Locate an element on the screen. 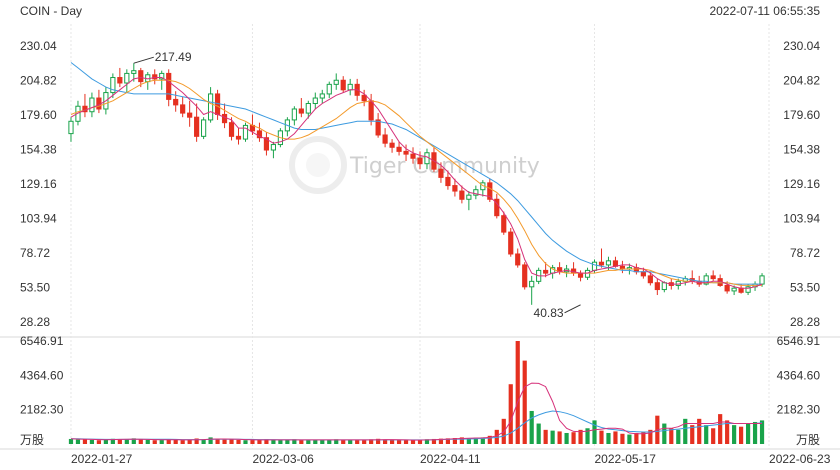 The height and width of the screenshot is (470, 840). low-annotation-label: 40.83 is located at coordinates (549, 313).